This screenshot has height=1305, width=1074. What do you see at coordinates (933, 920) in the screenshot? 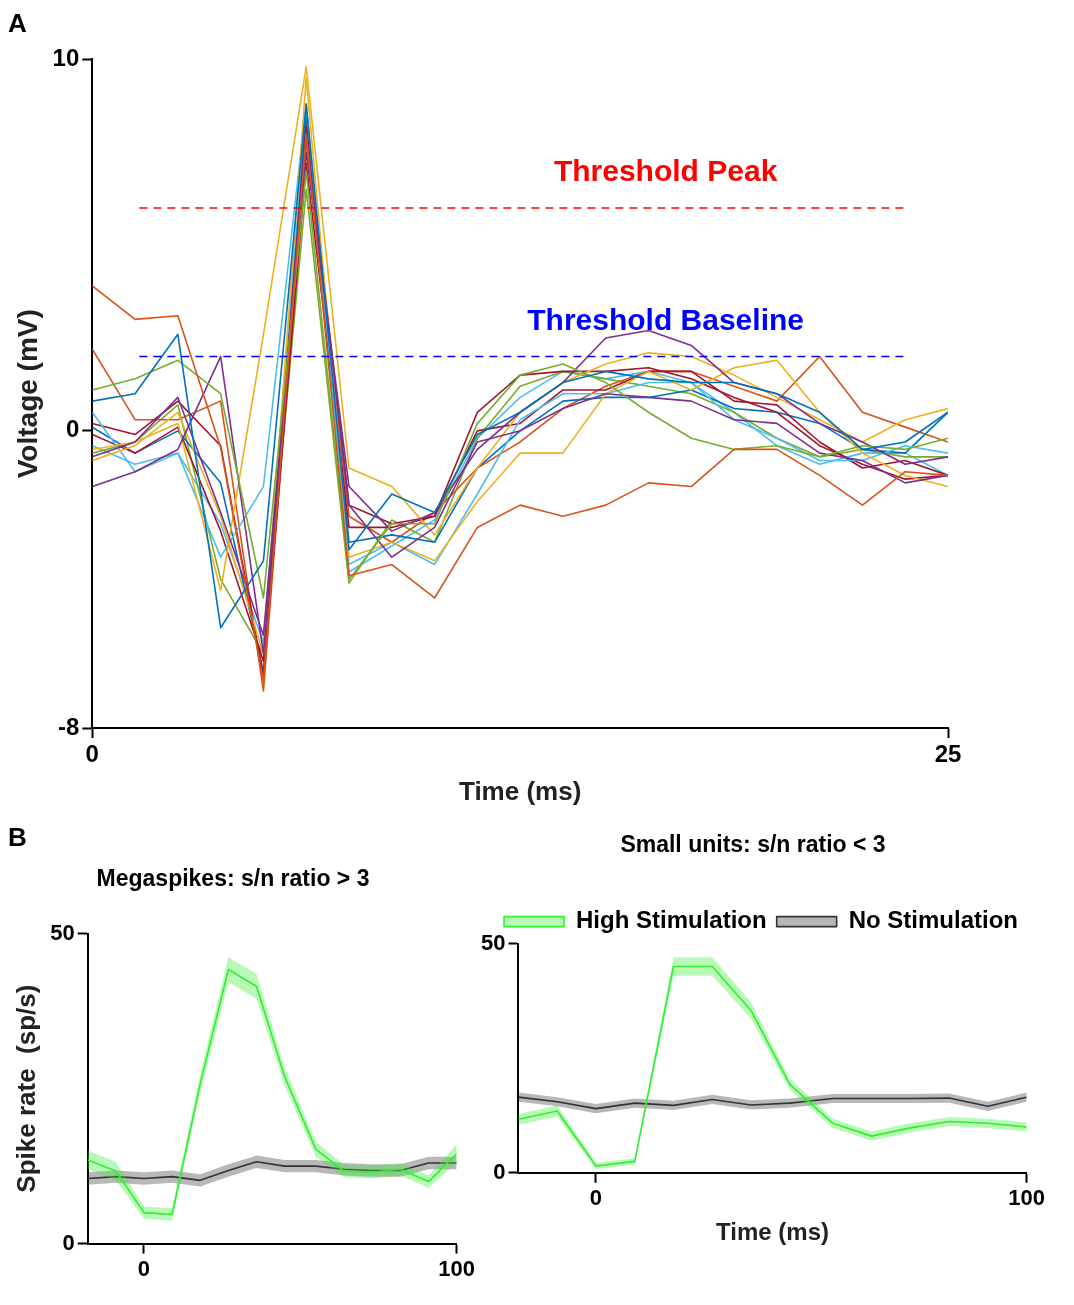
I see `legend-label: No Stimulation` at bounding box center [933, 920].